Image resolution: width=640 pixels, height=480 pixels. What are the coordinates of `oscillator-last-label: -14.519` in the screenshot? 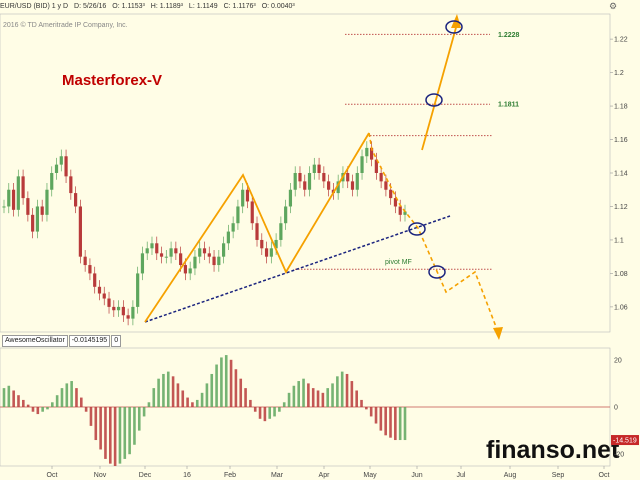 It's located at (625, 441).